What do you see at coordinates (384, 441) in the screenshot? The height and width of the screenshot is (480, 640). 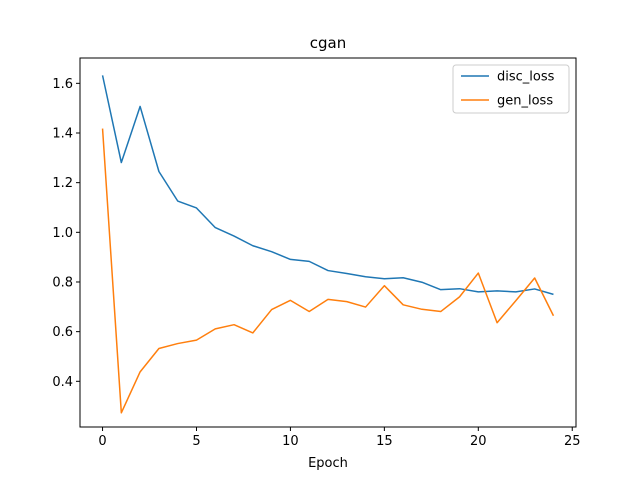 I see `x-tick-label: 15` at bounding box center [384, 441].